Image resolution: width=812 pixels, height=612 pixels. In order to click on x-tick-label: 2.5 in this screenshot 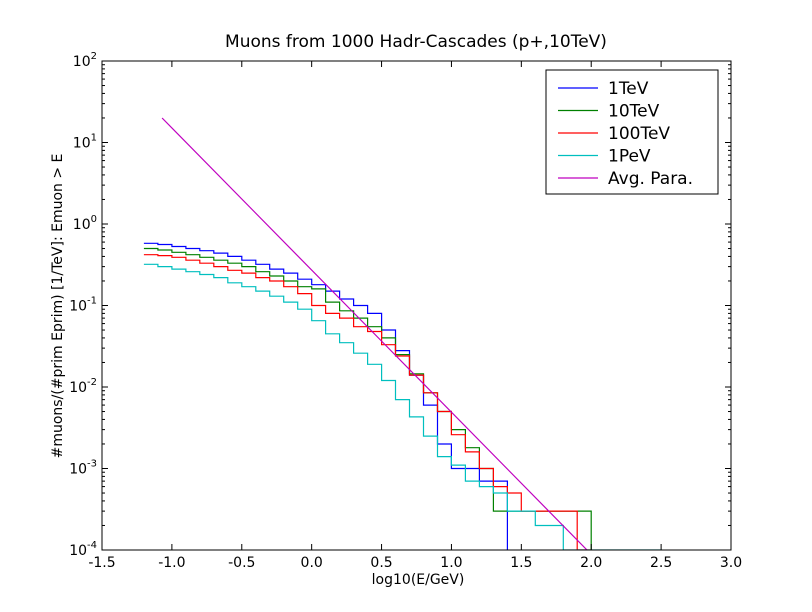, I will do `click(661, 563)`.